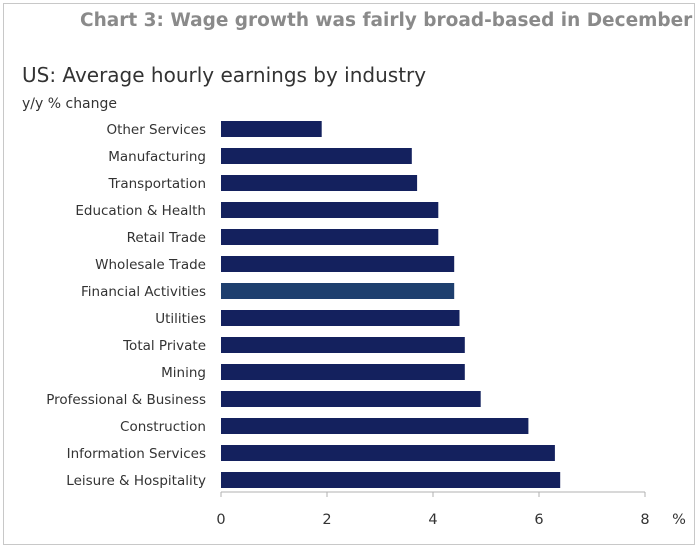 The height and width of the screenshot is (550, 700). What do you see at coordinates (156, 130) in the screenshot?
I see `category-label-other-services: Other Services` at bounding box center [156, 130].